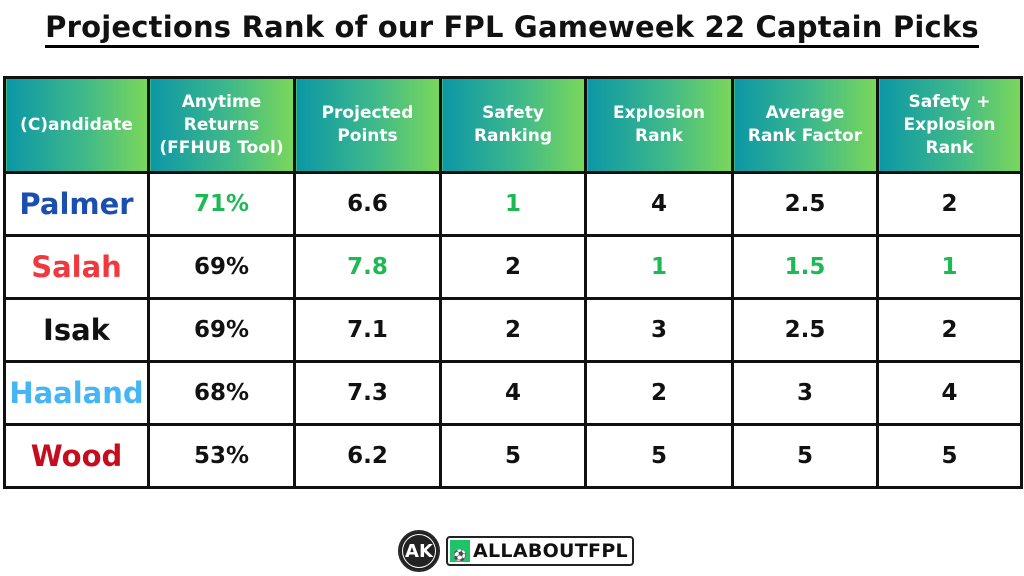  I want to click on table-cell: 6.6, so click(367, 204).